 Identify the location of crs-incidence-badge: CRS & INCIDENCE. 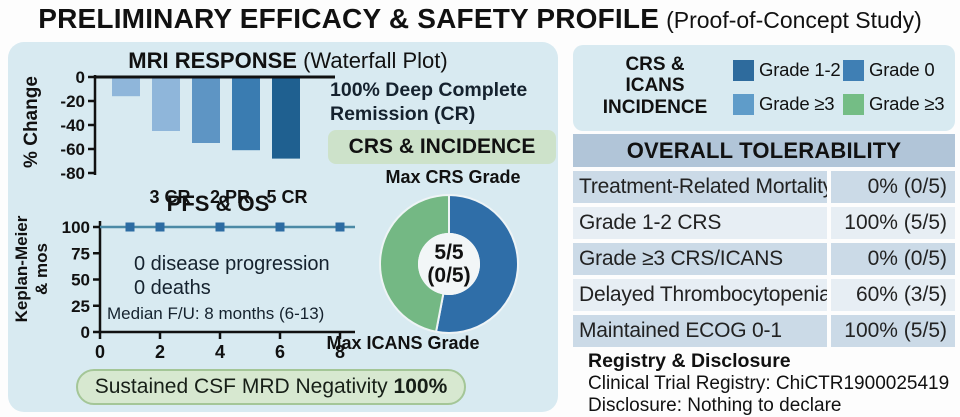
(442, 147).